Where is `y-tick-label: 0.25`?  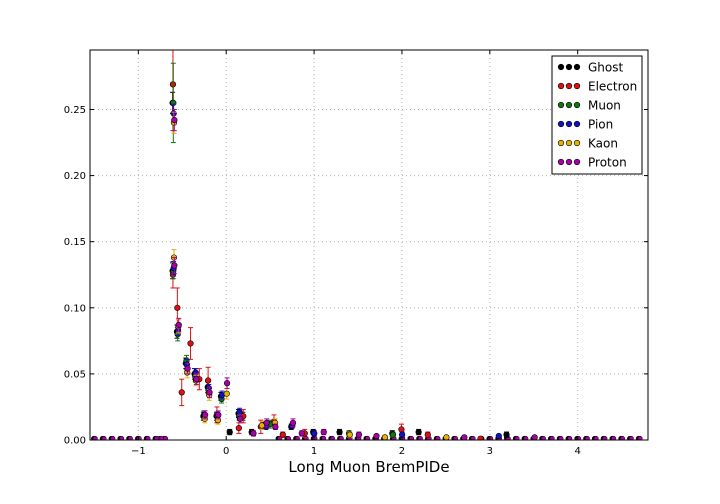 y-tick-label: 0.25 is located at coordinates (75, 110).